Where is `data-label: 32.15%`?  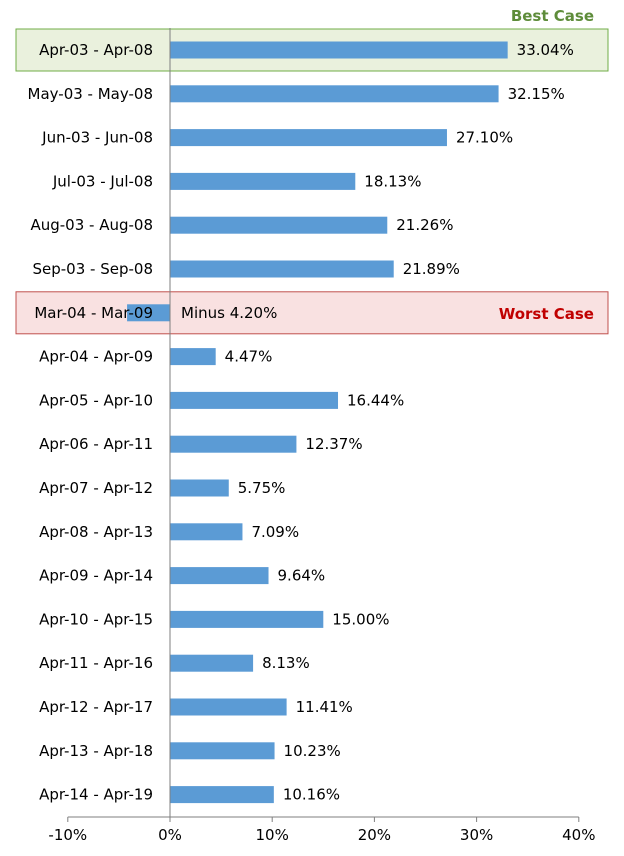 data-label: 32.15% is located at coordinates (536, 94).